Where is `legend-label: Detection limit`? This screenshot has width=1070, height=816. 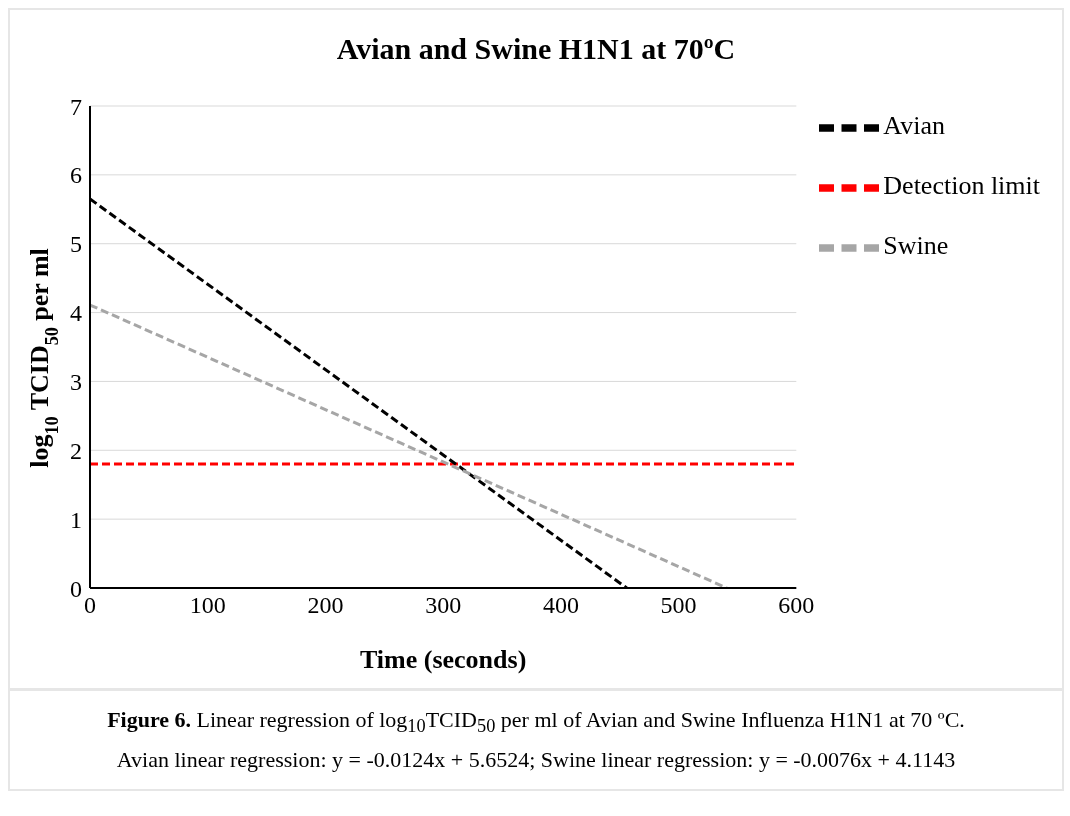 legend-label: Detection limit is located at coordinates (961, 185).